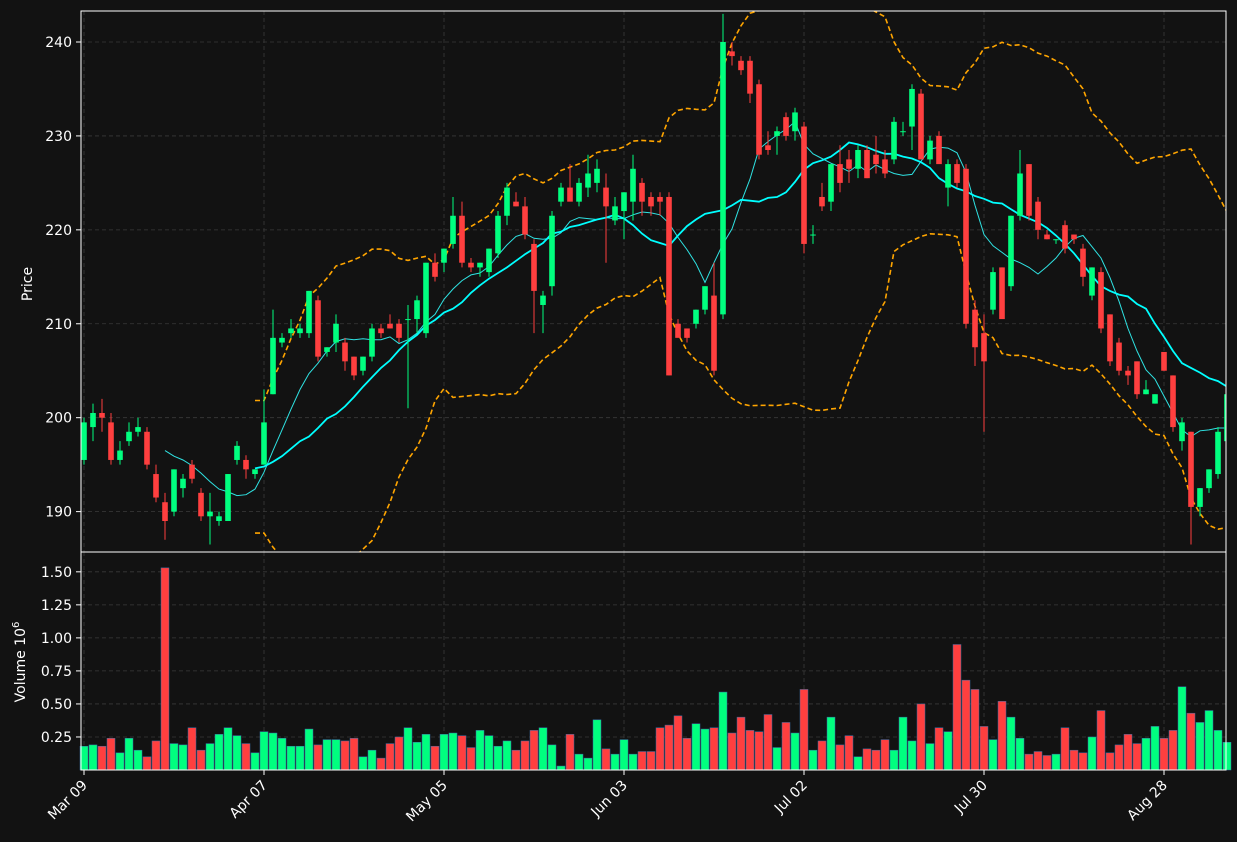  I want to click on volume-tick-label: 1.50, so click(56, 573).